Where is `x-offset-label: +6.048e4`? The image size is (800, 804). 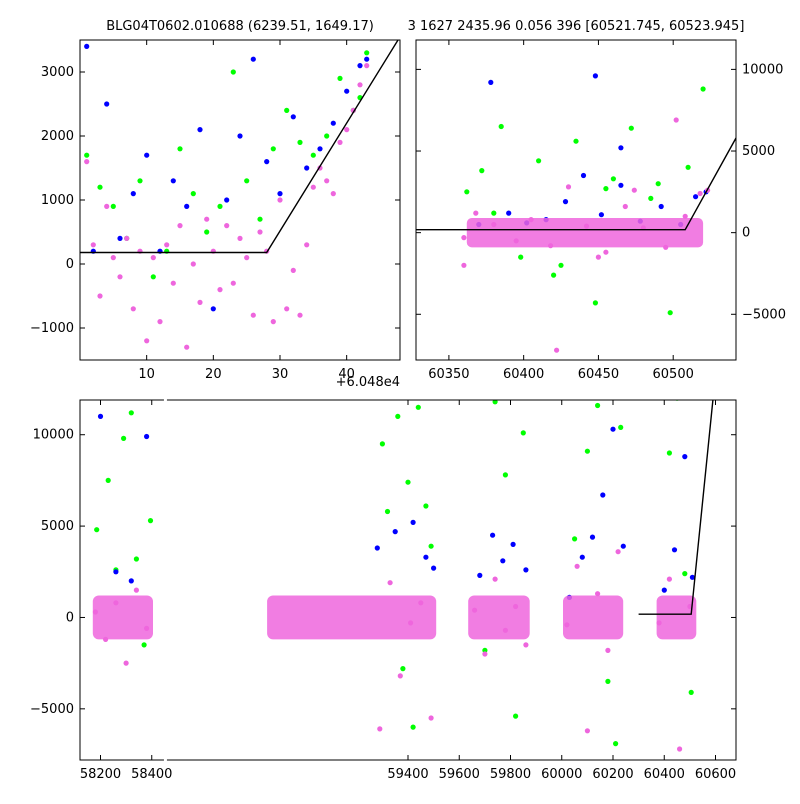
x-offset-label: +6.048e4 is located at coordinates (368, 382).